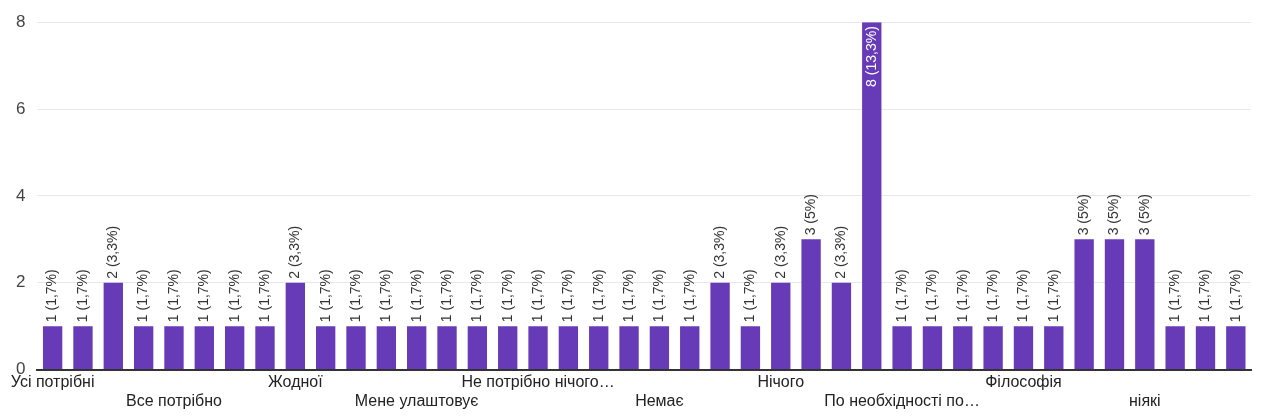 This screenshot has height=416, width=1261. I want to click on x-tick-label: ніякі, so click(1145, 400).